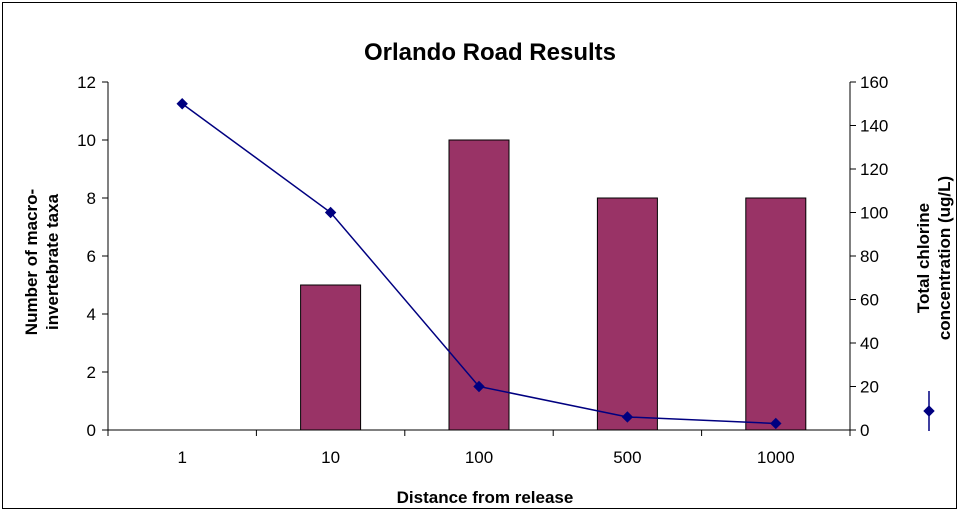 This screenshot has height=513, width=961. I want to click on right-tick-label-0: 0, so click(864, 430).